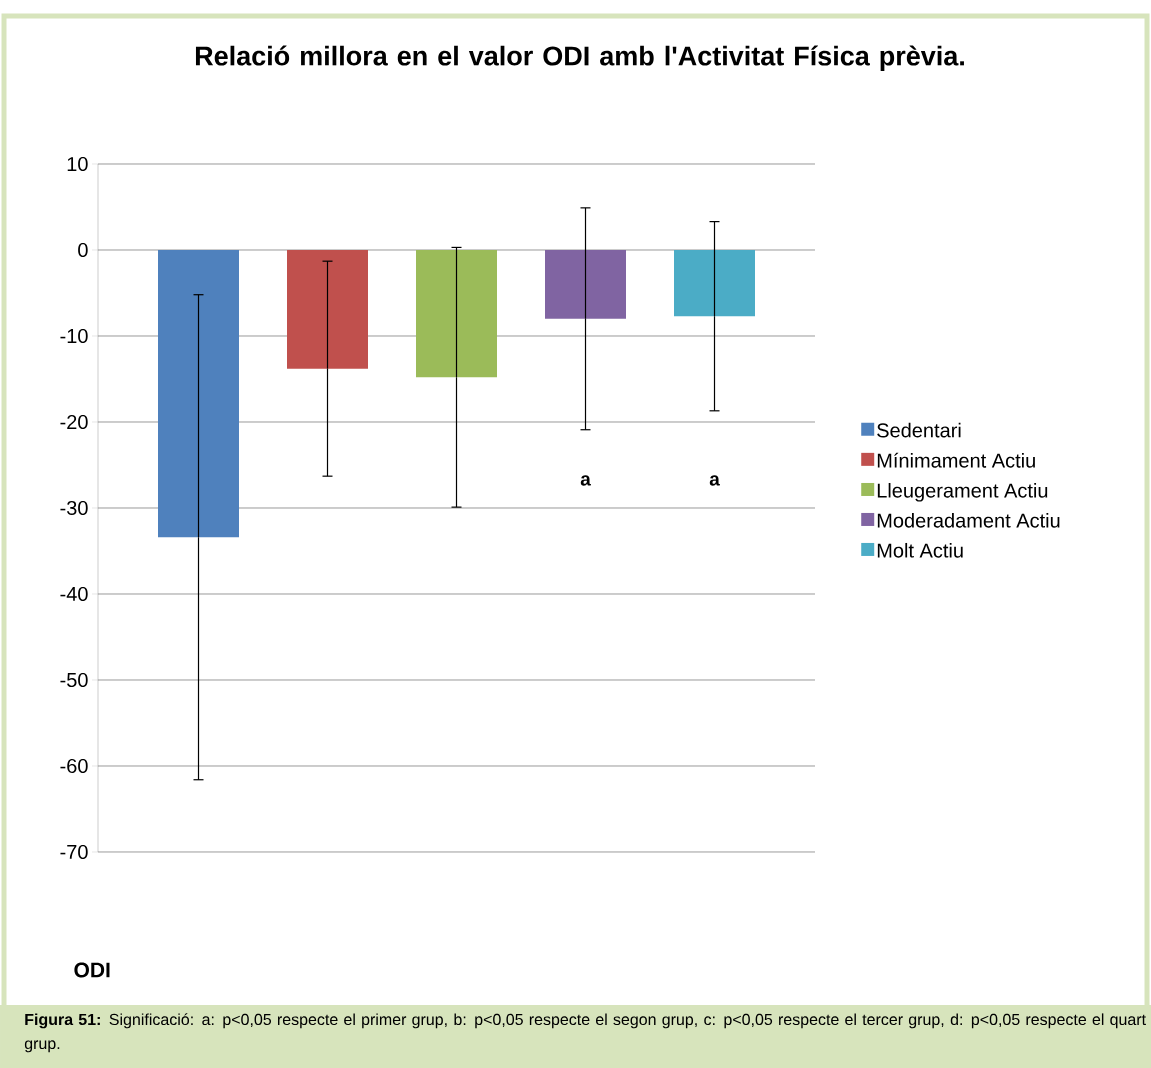  Describe the element at coordinates (74, 766) in the screenshot. I see `y-tick-label: -60` at that location.